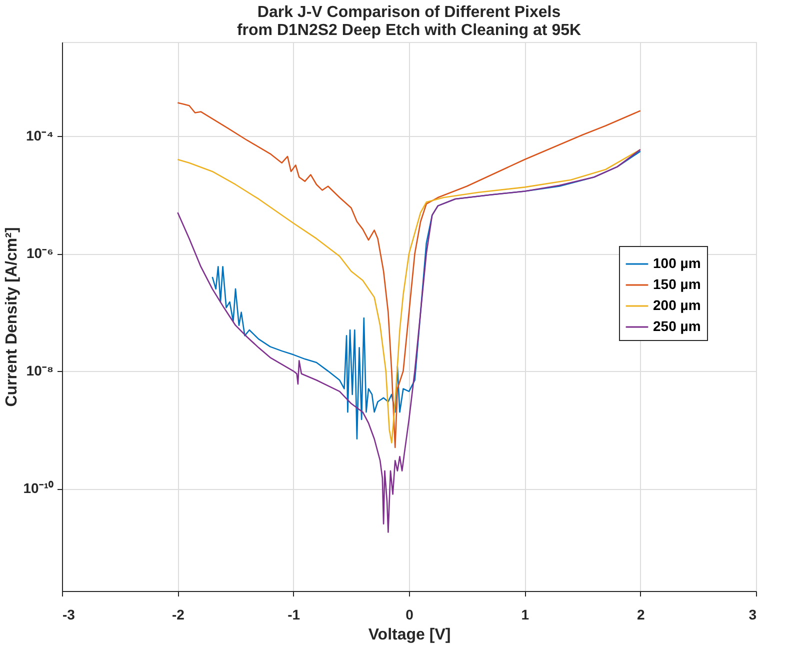  Describe the element at coordinates (40, 370) in the screenshot. I see `y-tick-label: 10⁻⁸` at that location.